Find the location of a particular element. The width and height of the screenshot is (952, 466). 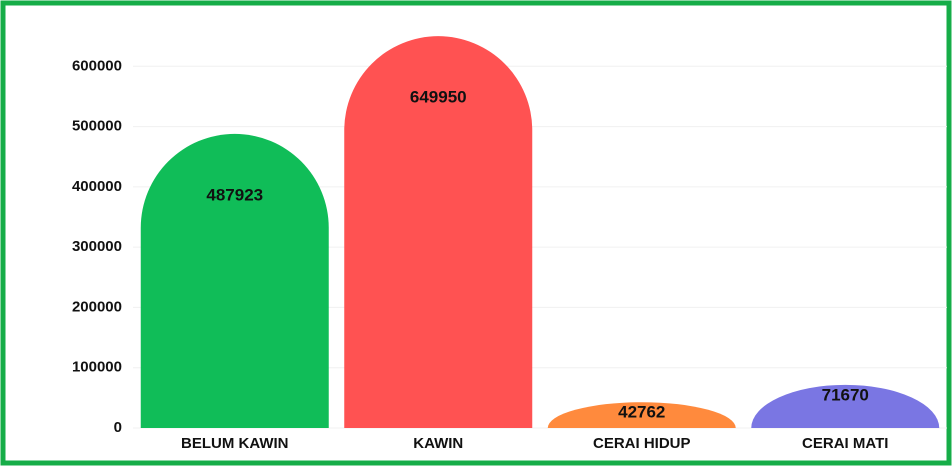

value-label: 487923 is located at coordinates (234, 194).